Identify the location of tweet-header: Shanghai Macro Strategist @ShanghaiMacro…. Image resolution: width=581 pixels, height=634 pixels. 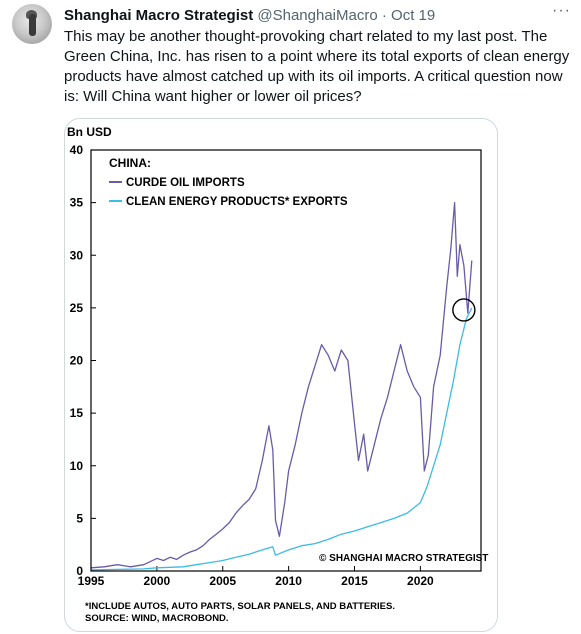
(249, 16).